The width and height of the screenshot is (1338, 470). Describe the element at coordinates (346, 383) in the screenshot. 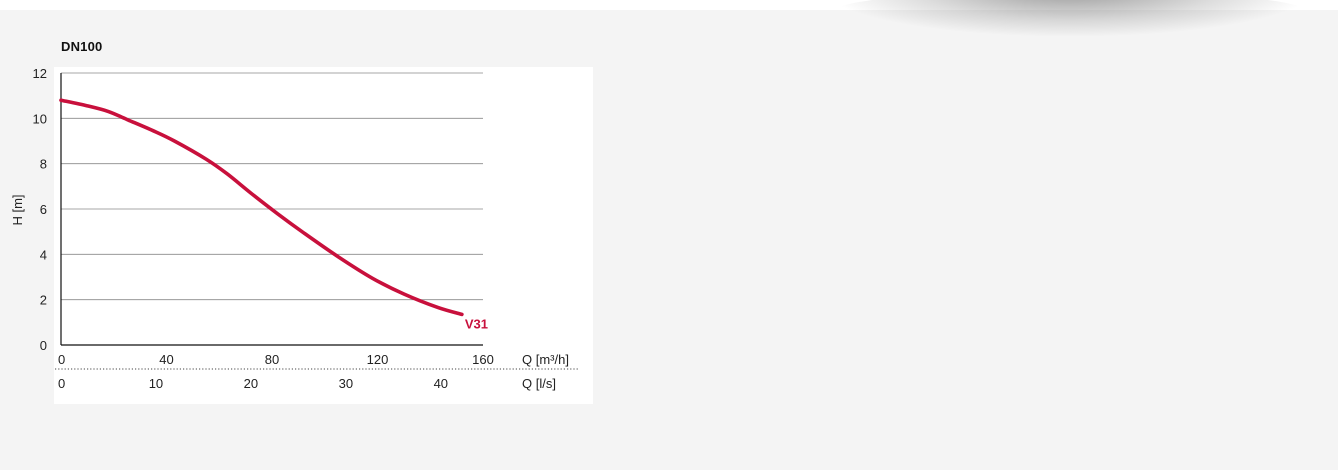

I see `x-tick-label-secondary: 30` at that location.